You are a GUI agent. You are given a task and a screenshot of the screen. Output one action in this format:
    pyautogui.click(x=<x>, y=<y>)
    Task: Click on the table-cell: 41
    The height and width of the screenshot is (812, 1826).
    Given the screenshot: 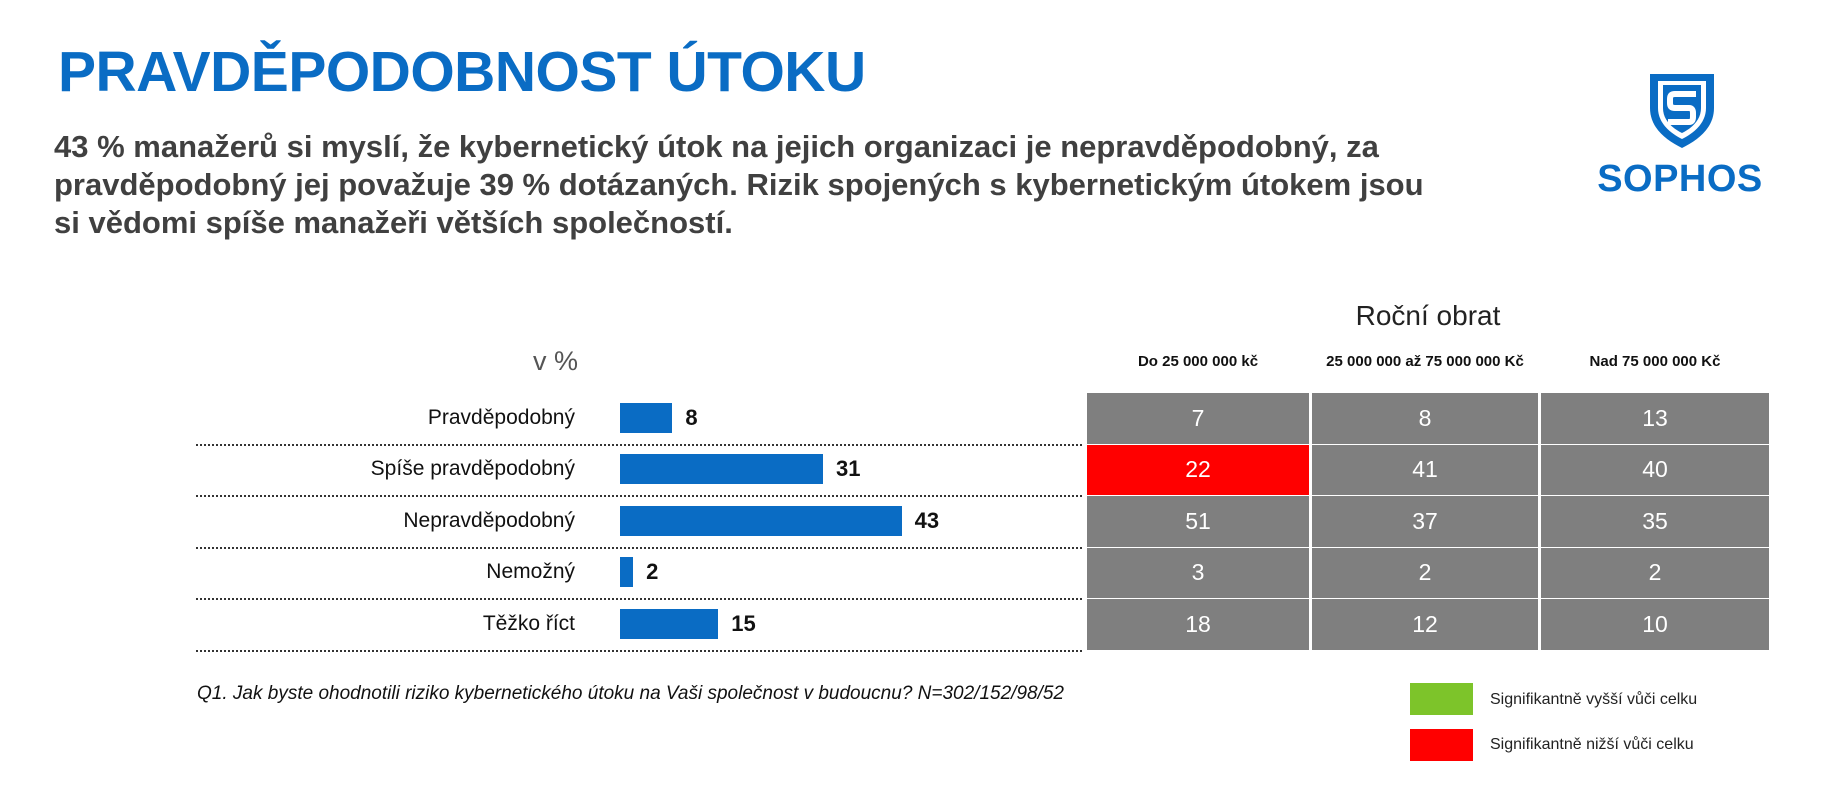 What is the action you would take?
    pyautogui.click(x=1425, y=469)
    